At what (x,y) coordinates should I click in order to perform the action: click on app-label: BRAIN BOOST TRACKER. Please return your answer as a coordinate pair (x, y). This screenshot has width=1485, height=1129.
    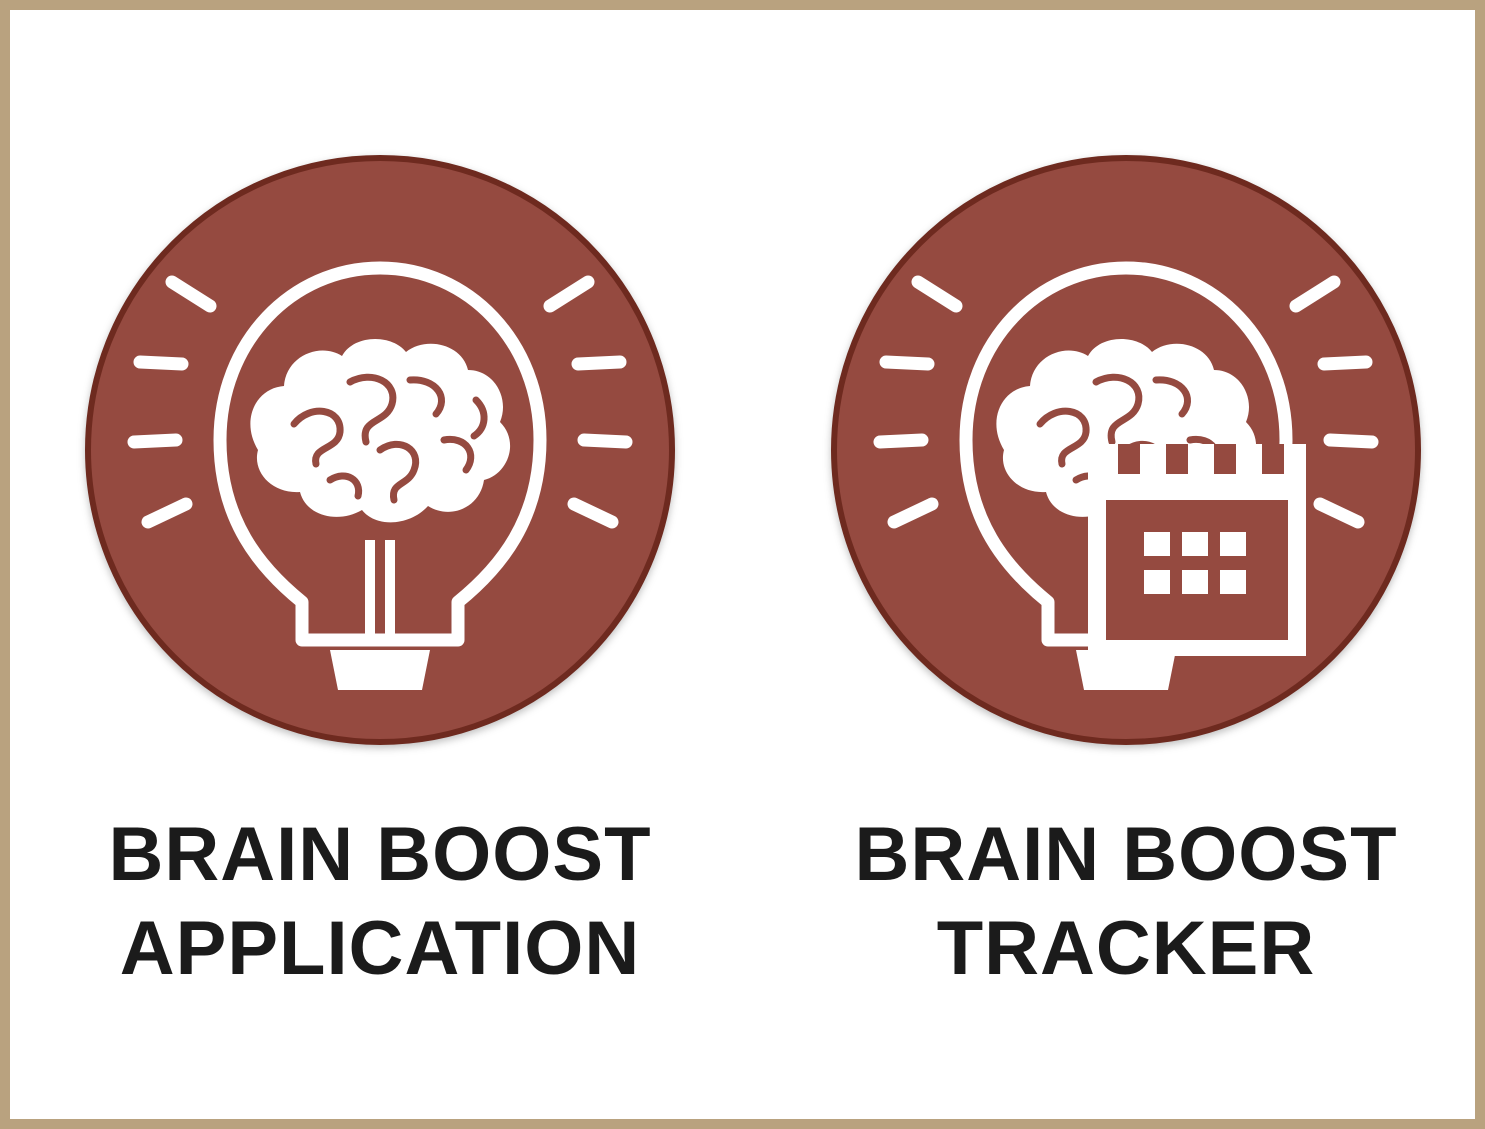
    Looking at the image, I should click on (1126, 902).